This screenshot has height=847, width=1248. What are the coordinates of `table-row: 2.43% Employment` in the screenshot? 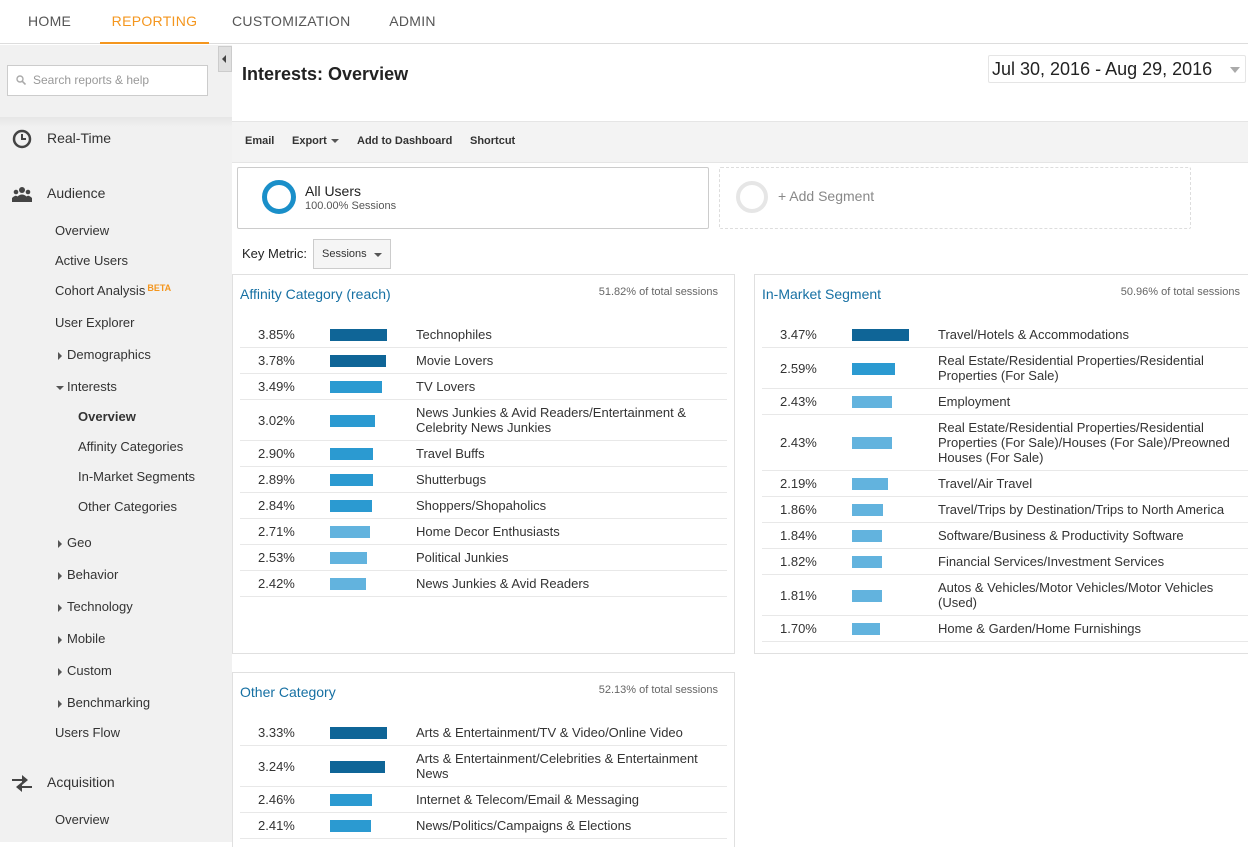 It's located at (1005, 402).